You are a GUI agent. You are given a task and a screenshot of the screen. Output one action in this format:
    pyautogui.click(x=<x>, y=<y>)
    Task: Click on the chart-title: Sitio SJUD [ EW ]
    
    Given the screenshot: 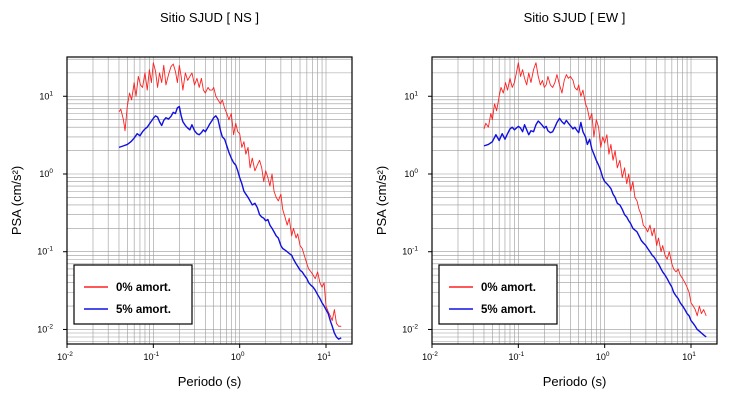 What is the action you would take?
    pyautogui.click(x=575, y=17)
    